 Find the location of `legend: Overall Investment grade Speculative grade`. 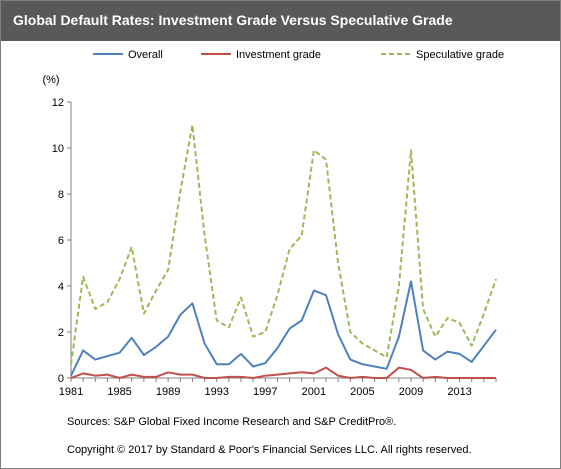

legend: Overall Investment grade Speculative grade is located at coordinates (298, 55).